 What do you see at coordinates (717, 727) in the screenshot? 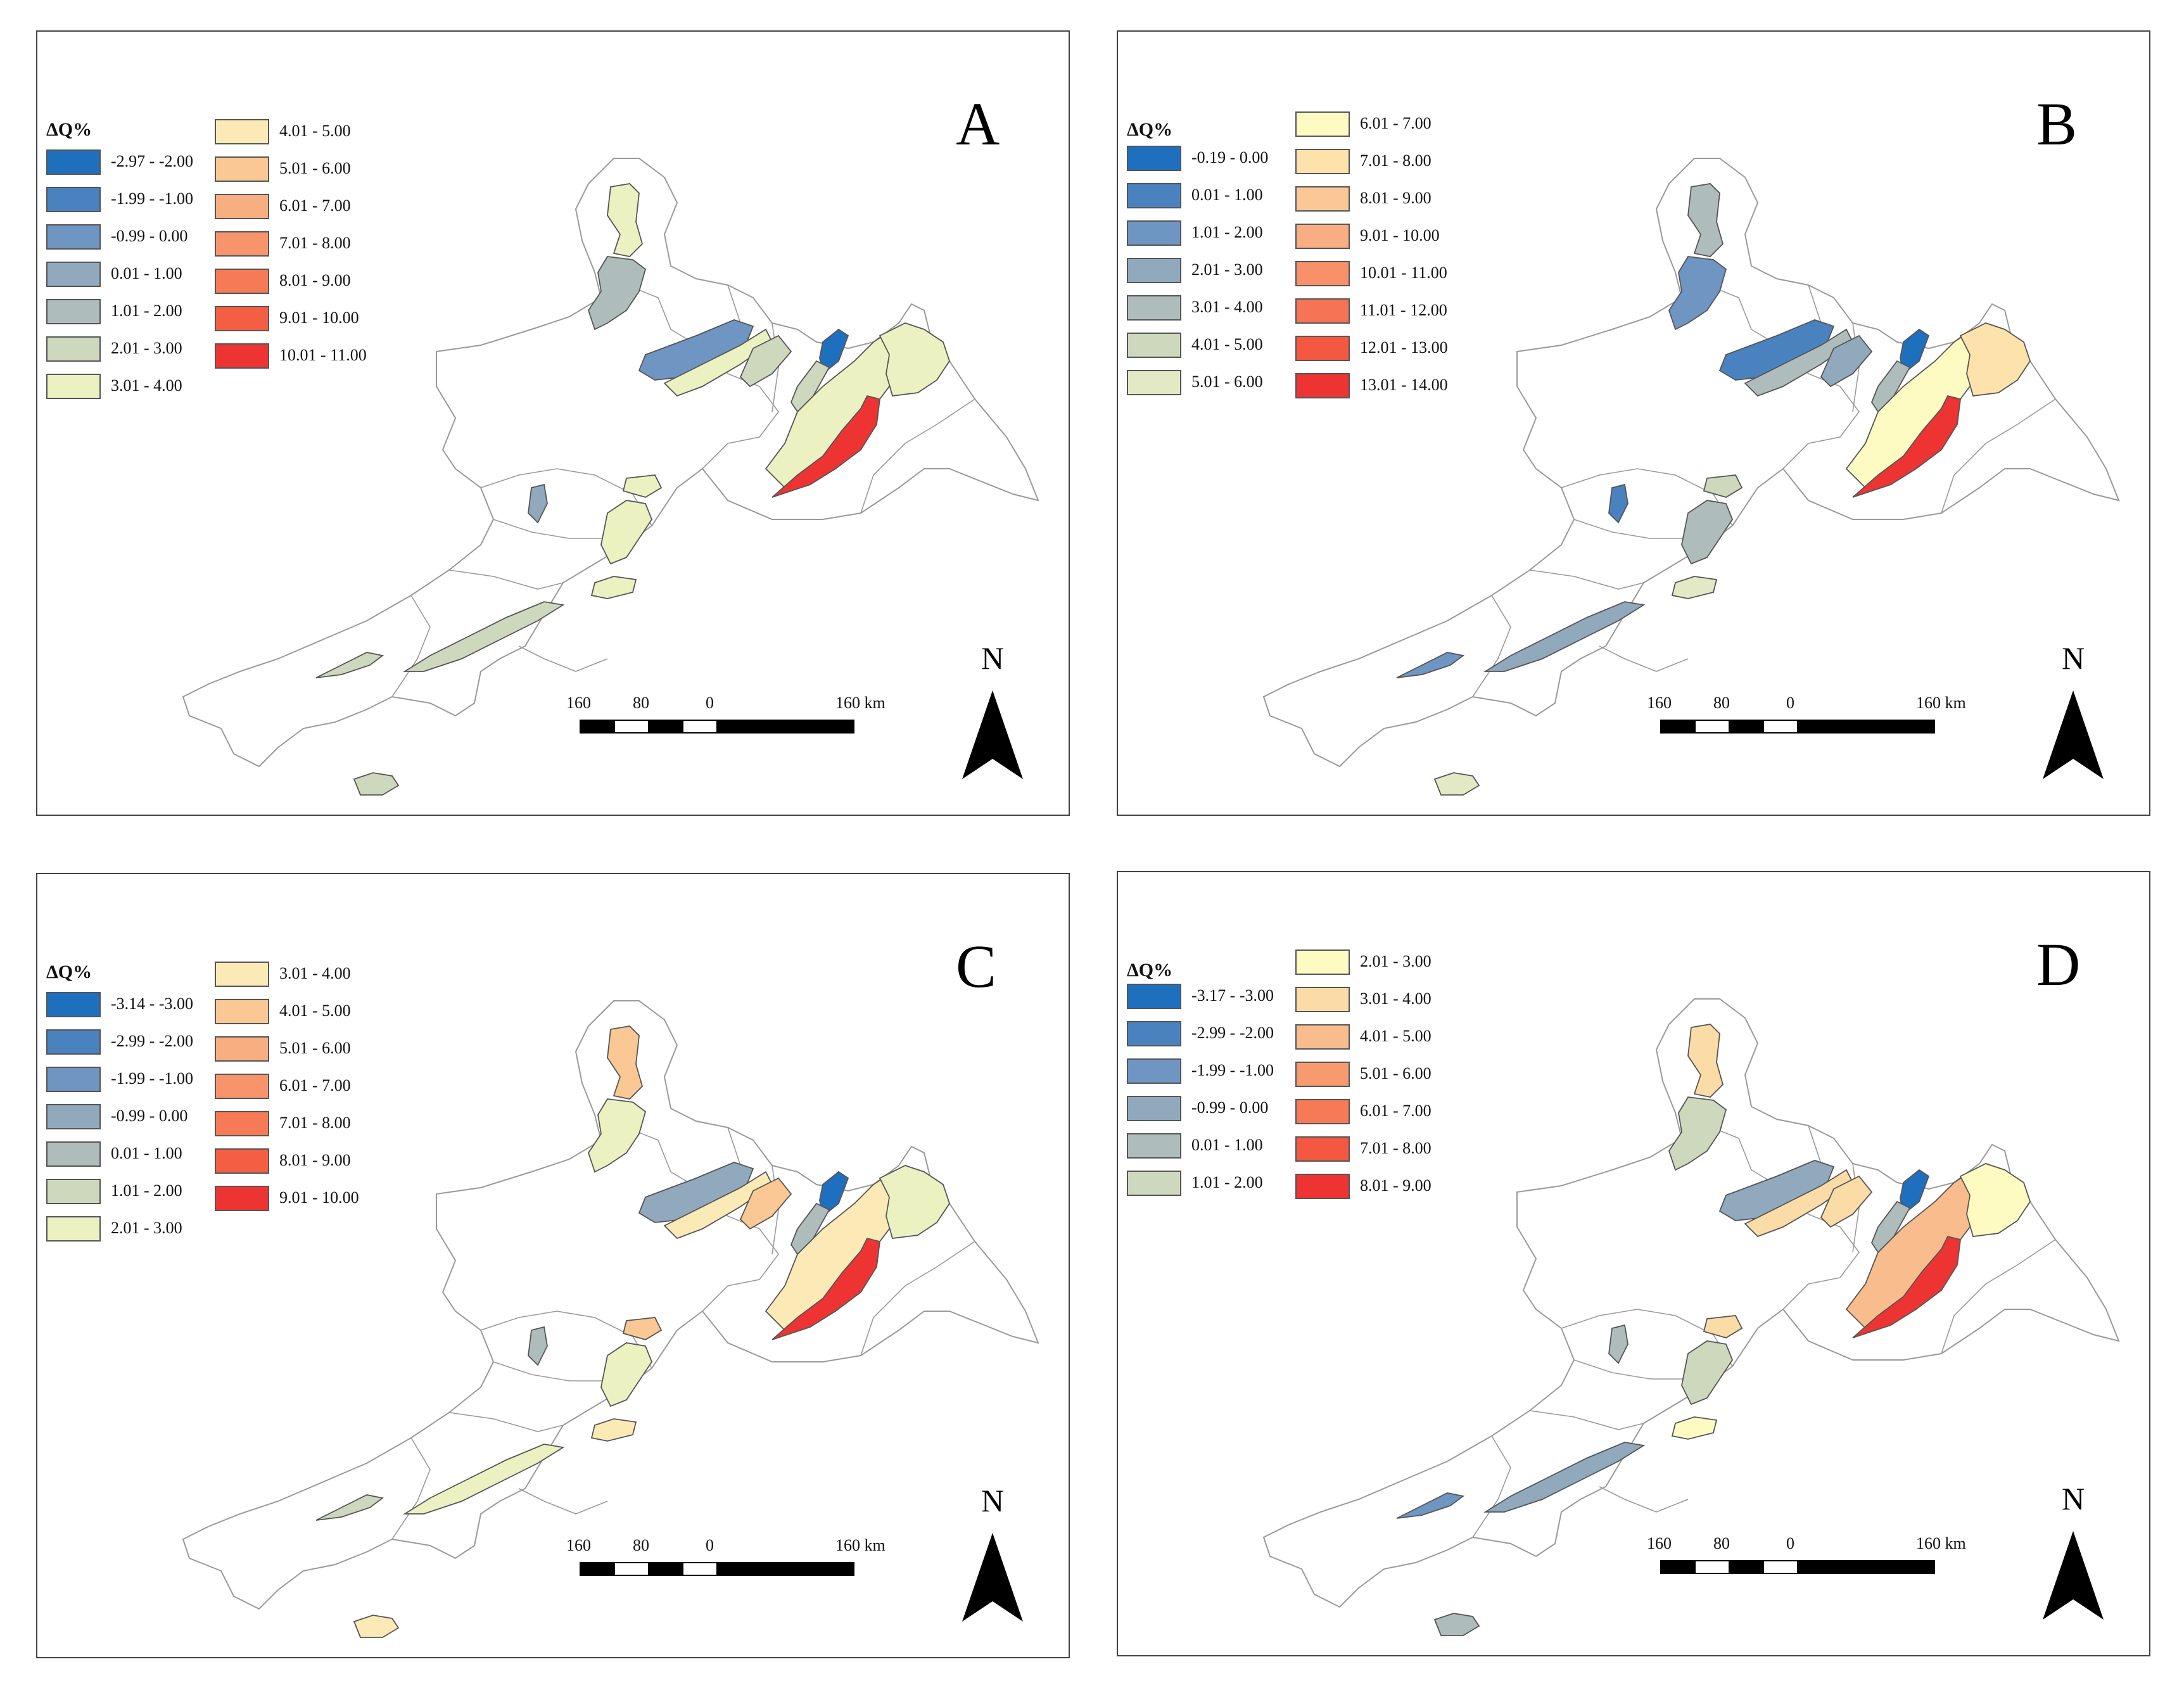
I see `scale-bar-graphic` at bounding box center [717, 727].